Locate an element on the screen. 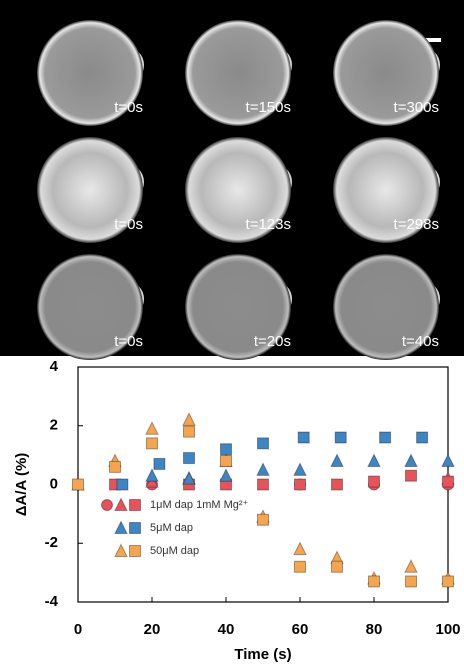 The width and height of the screenshot is (464, 665). time-label: t=150s is located at coordinates (268, 107).